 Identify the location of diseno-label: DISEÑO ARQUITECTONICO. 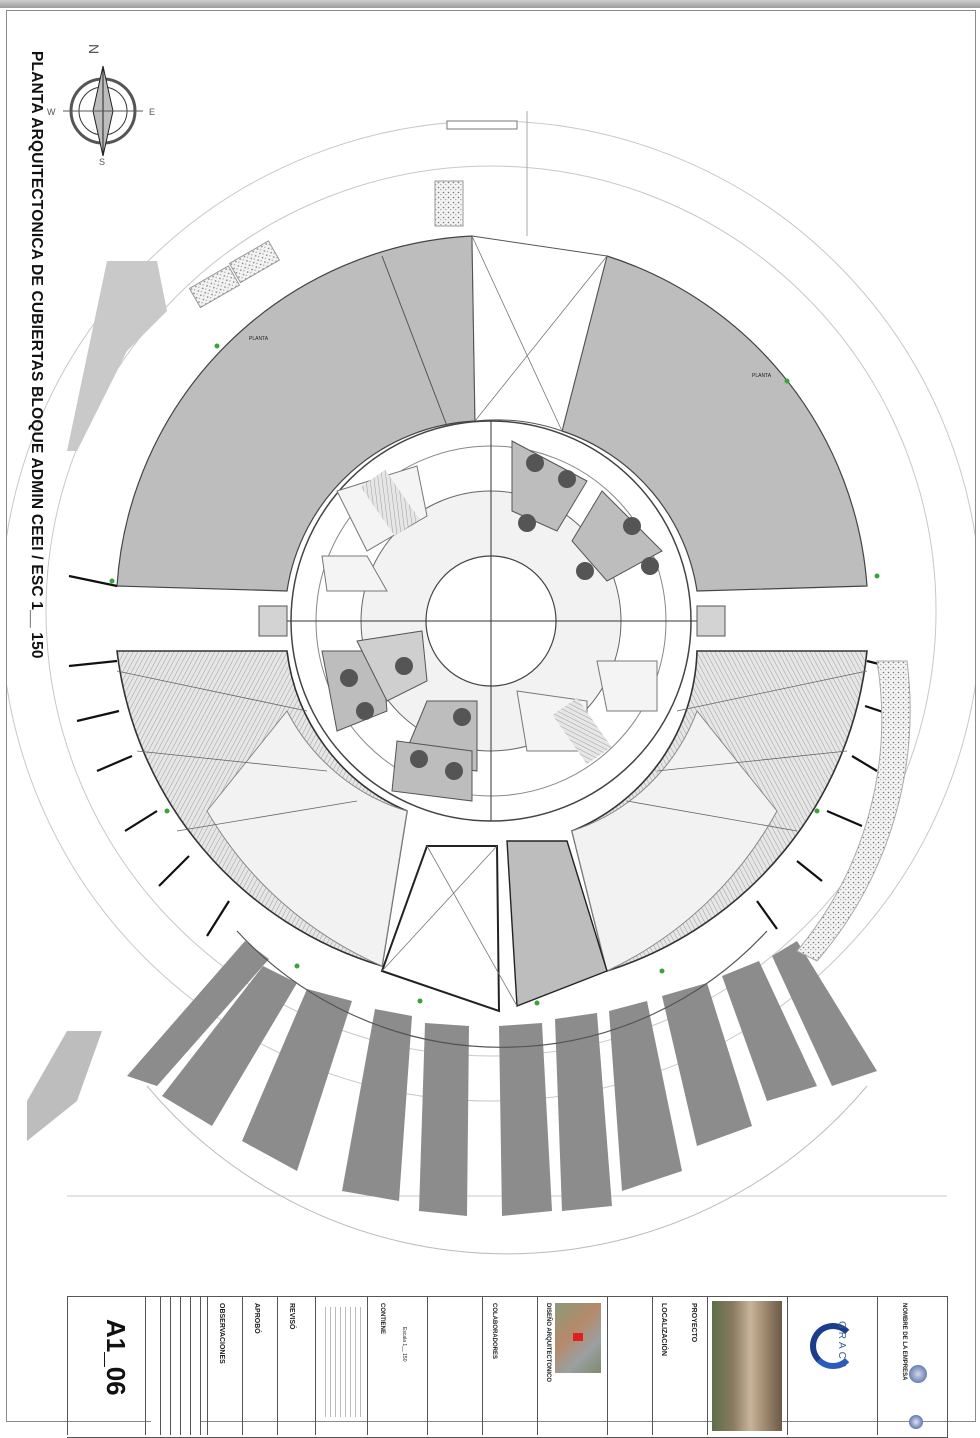
(548, 1343).